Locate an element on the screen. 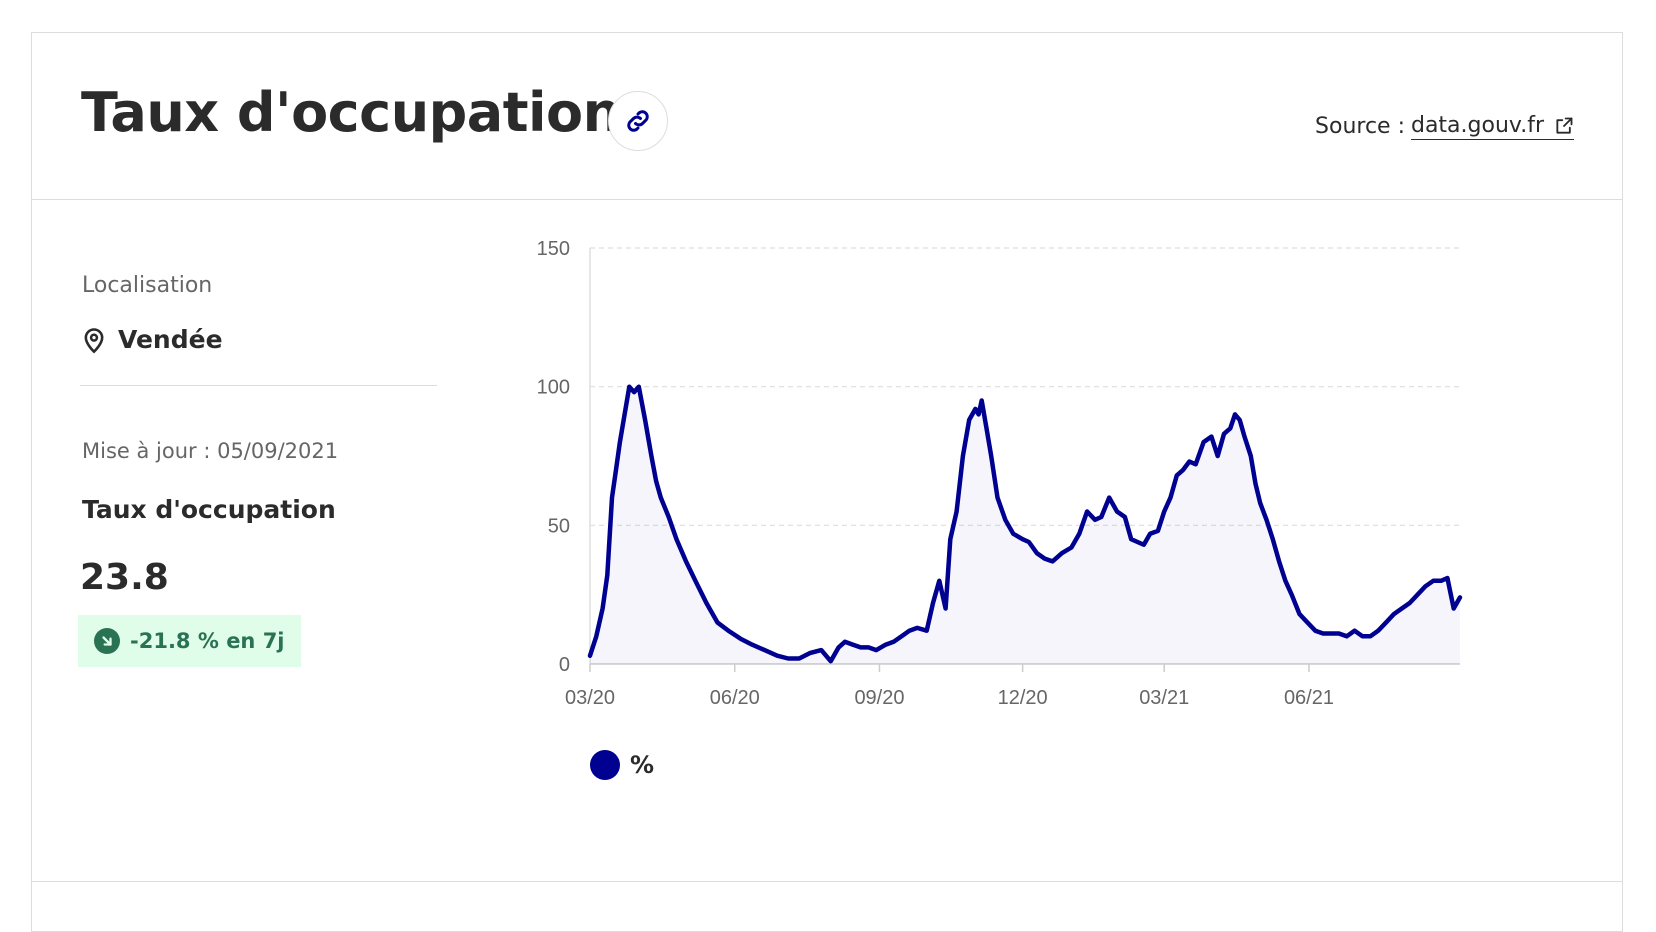  trend-text: -21.8 % en 7j is located at coordinates (207, 641).